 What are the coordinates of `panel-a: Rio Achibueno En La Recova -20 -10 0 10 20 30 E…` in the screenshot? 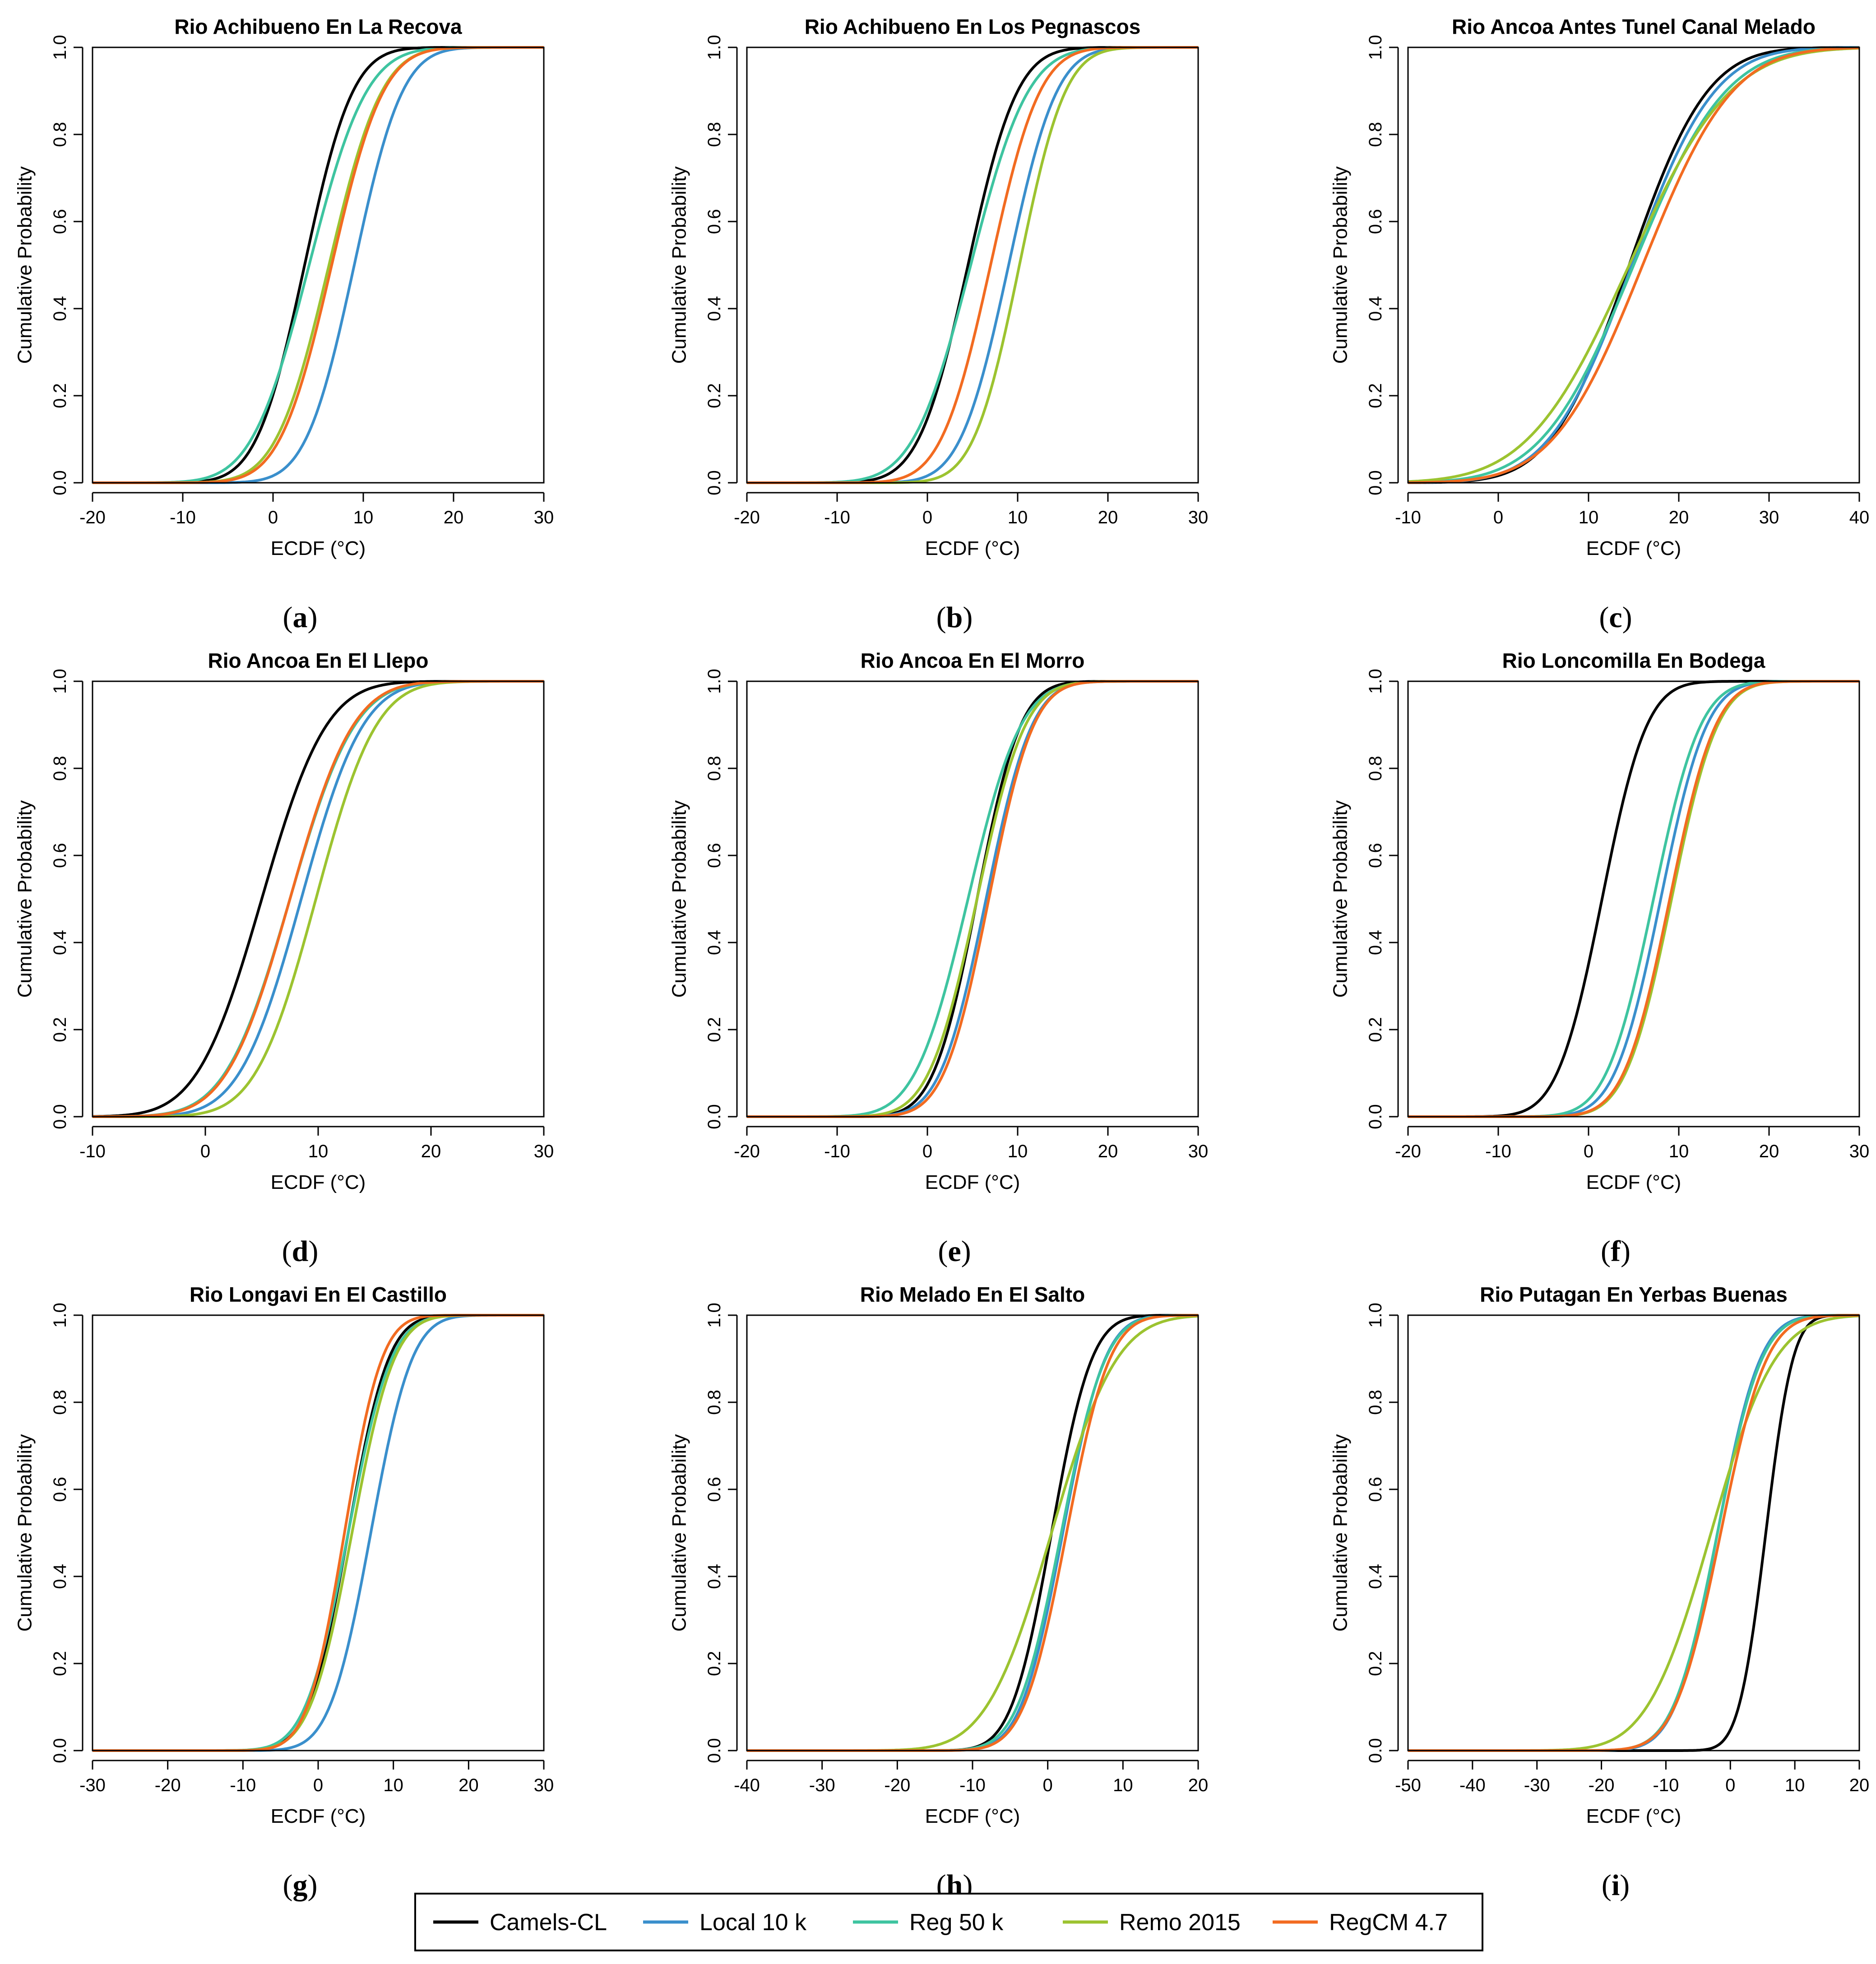 It's located at (284, 325).